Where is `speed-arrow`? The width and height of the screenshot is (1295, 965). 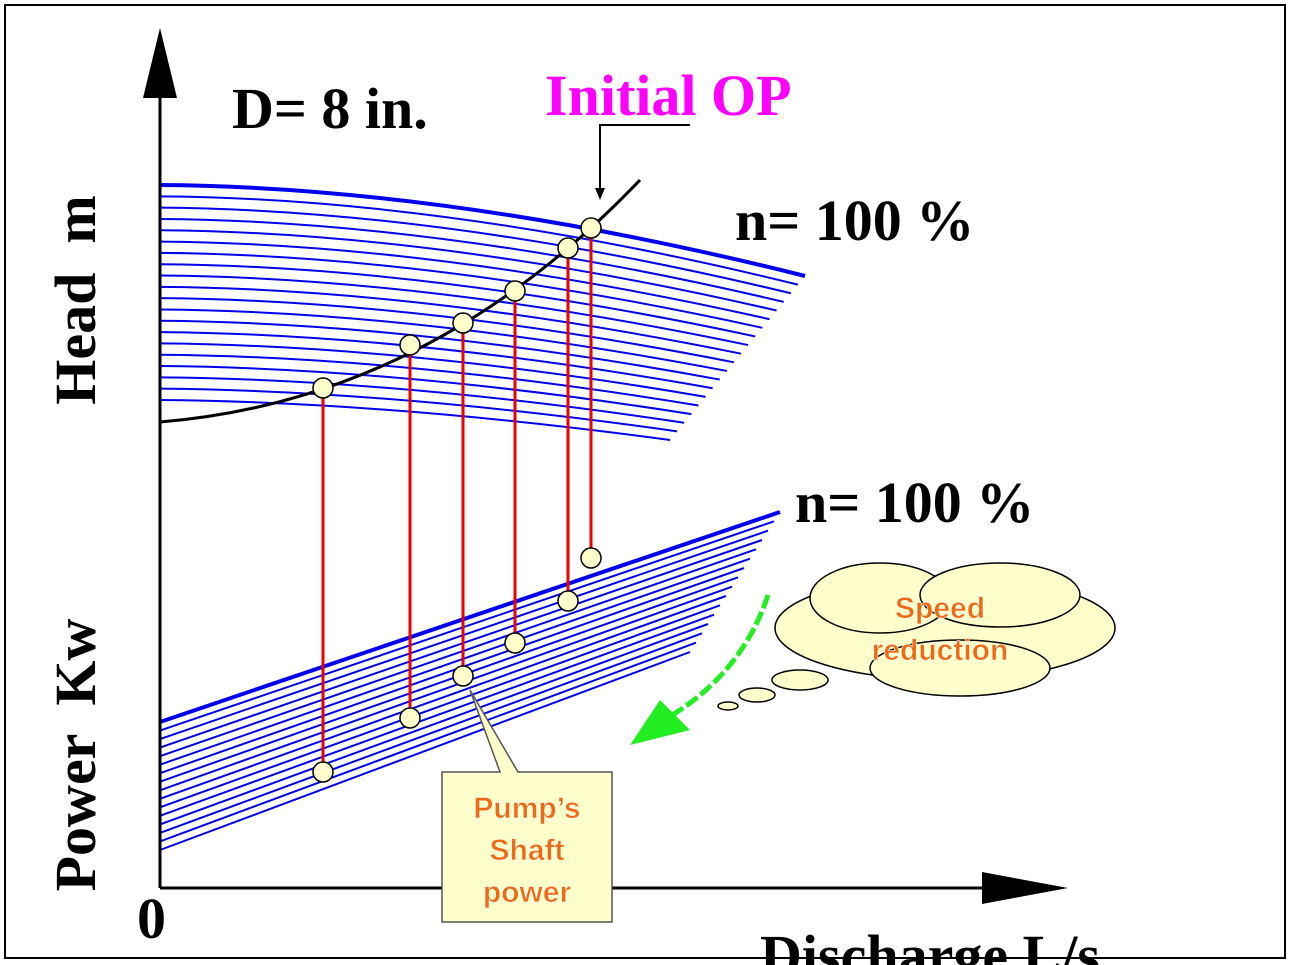
speed-arrow is located at coordinates (712, 661).